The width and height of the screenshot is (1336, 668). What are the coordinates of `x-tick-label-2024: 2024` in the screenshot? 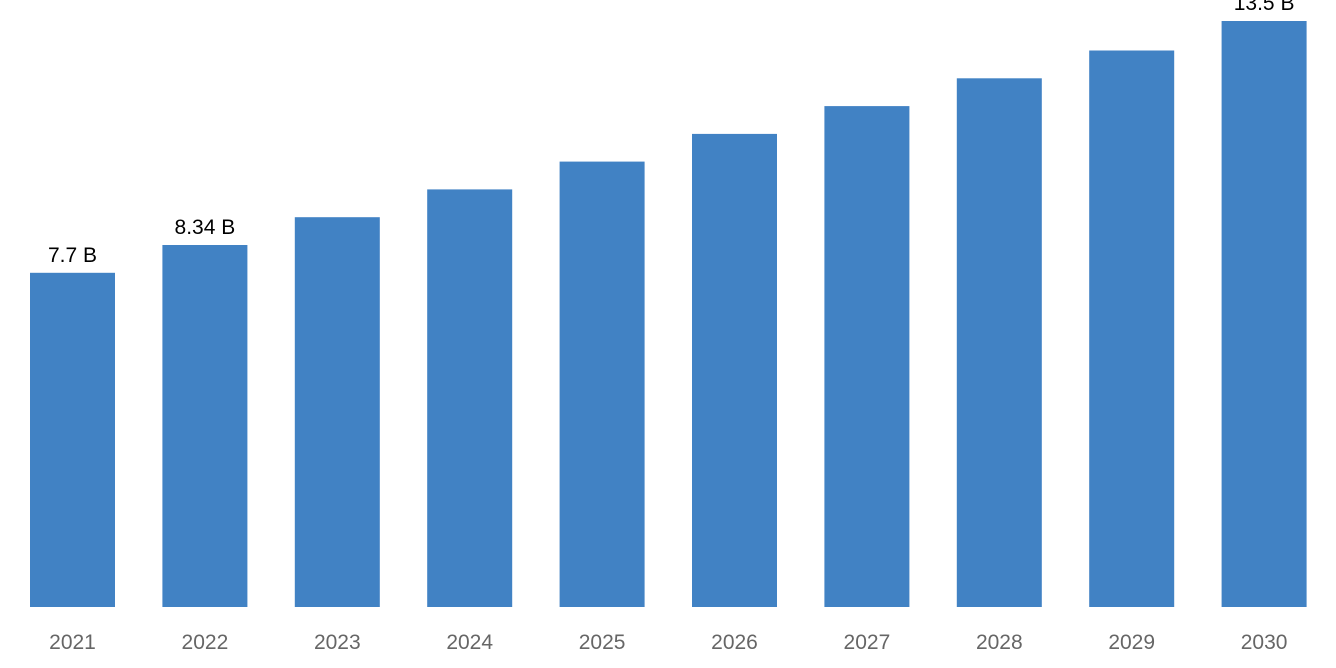 It's located at (469, 642).